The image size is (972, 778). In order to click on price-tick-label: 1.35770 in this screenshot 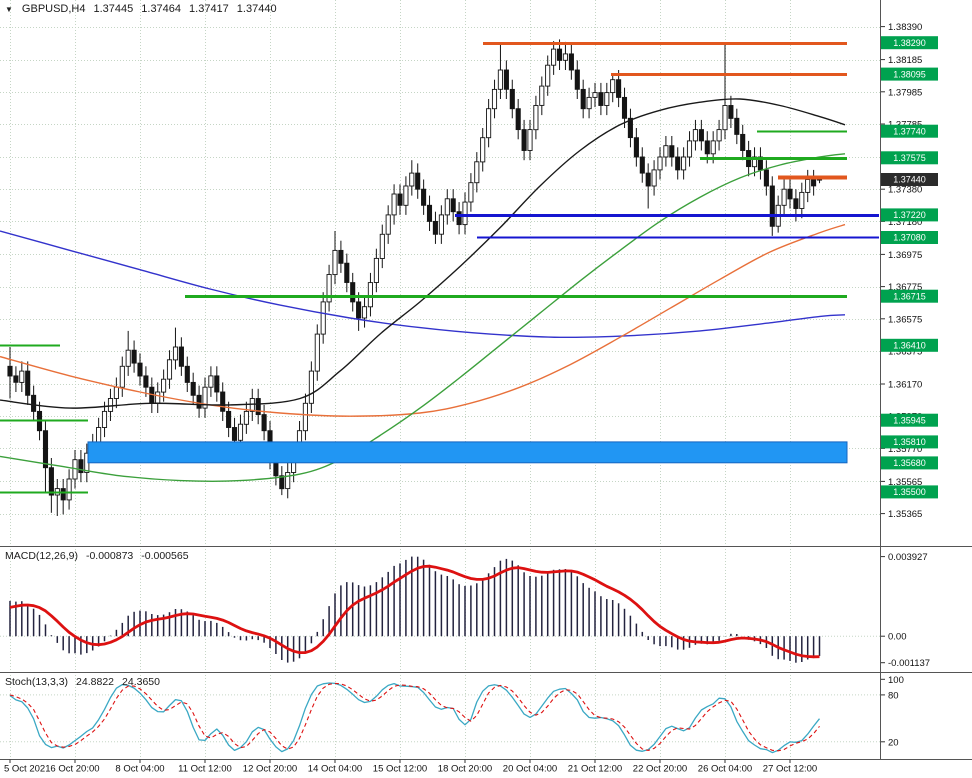, I will do `click(905, 449)`.